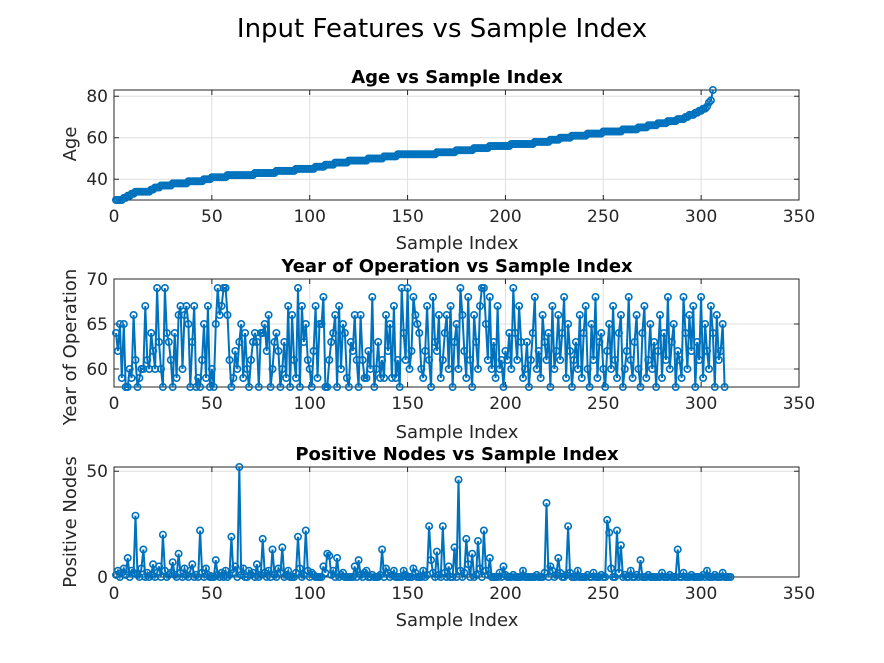 This screenshot has width=884, height=663. I want to click on age-chart-xlabel: Sample Index, so click(457, 243).